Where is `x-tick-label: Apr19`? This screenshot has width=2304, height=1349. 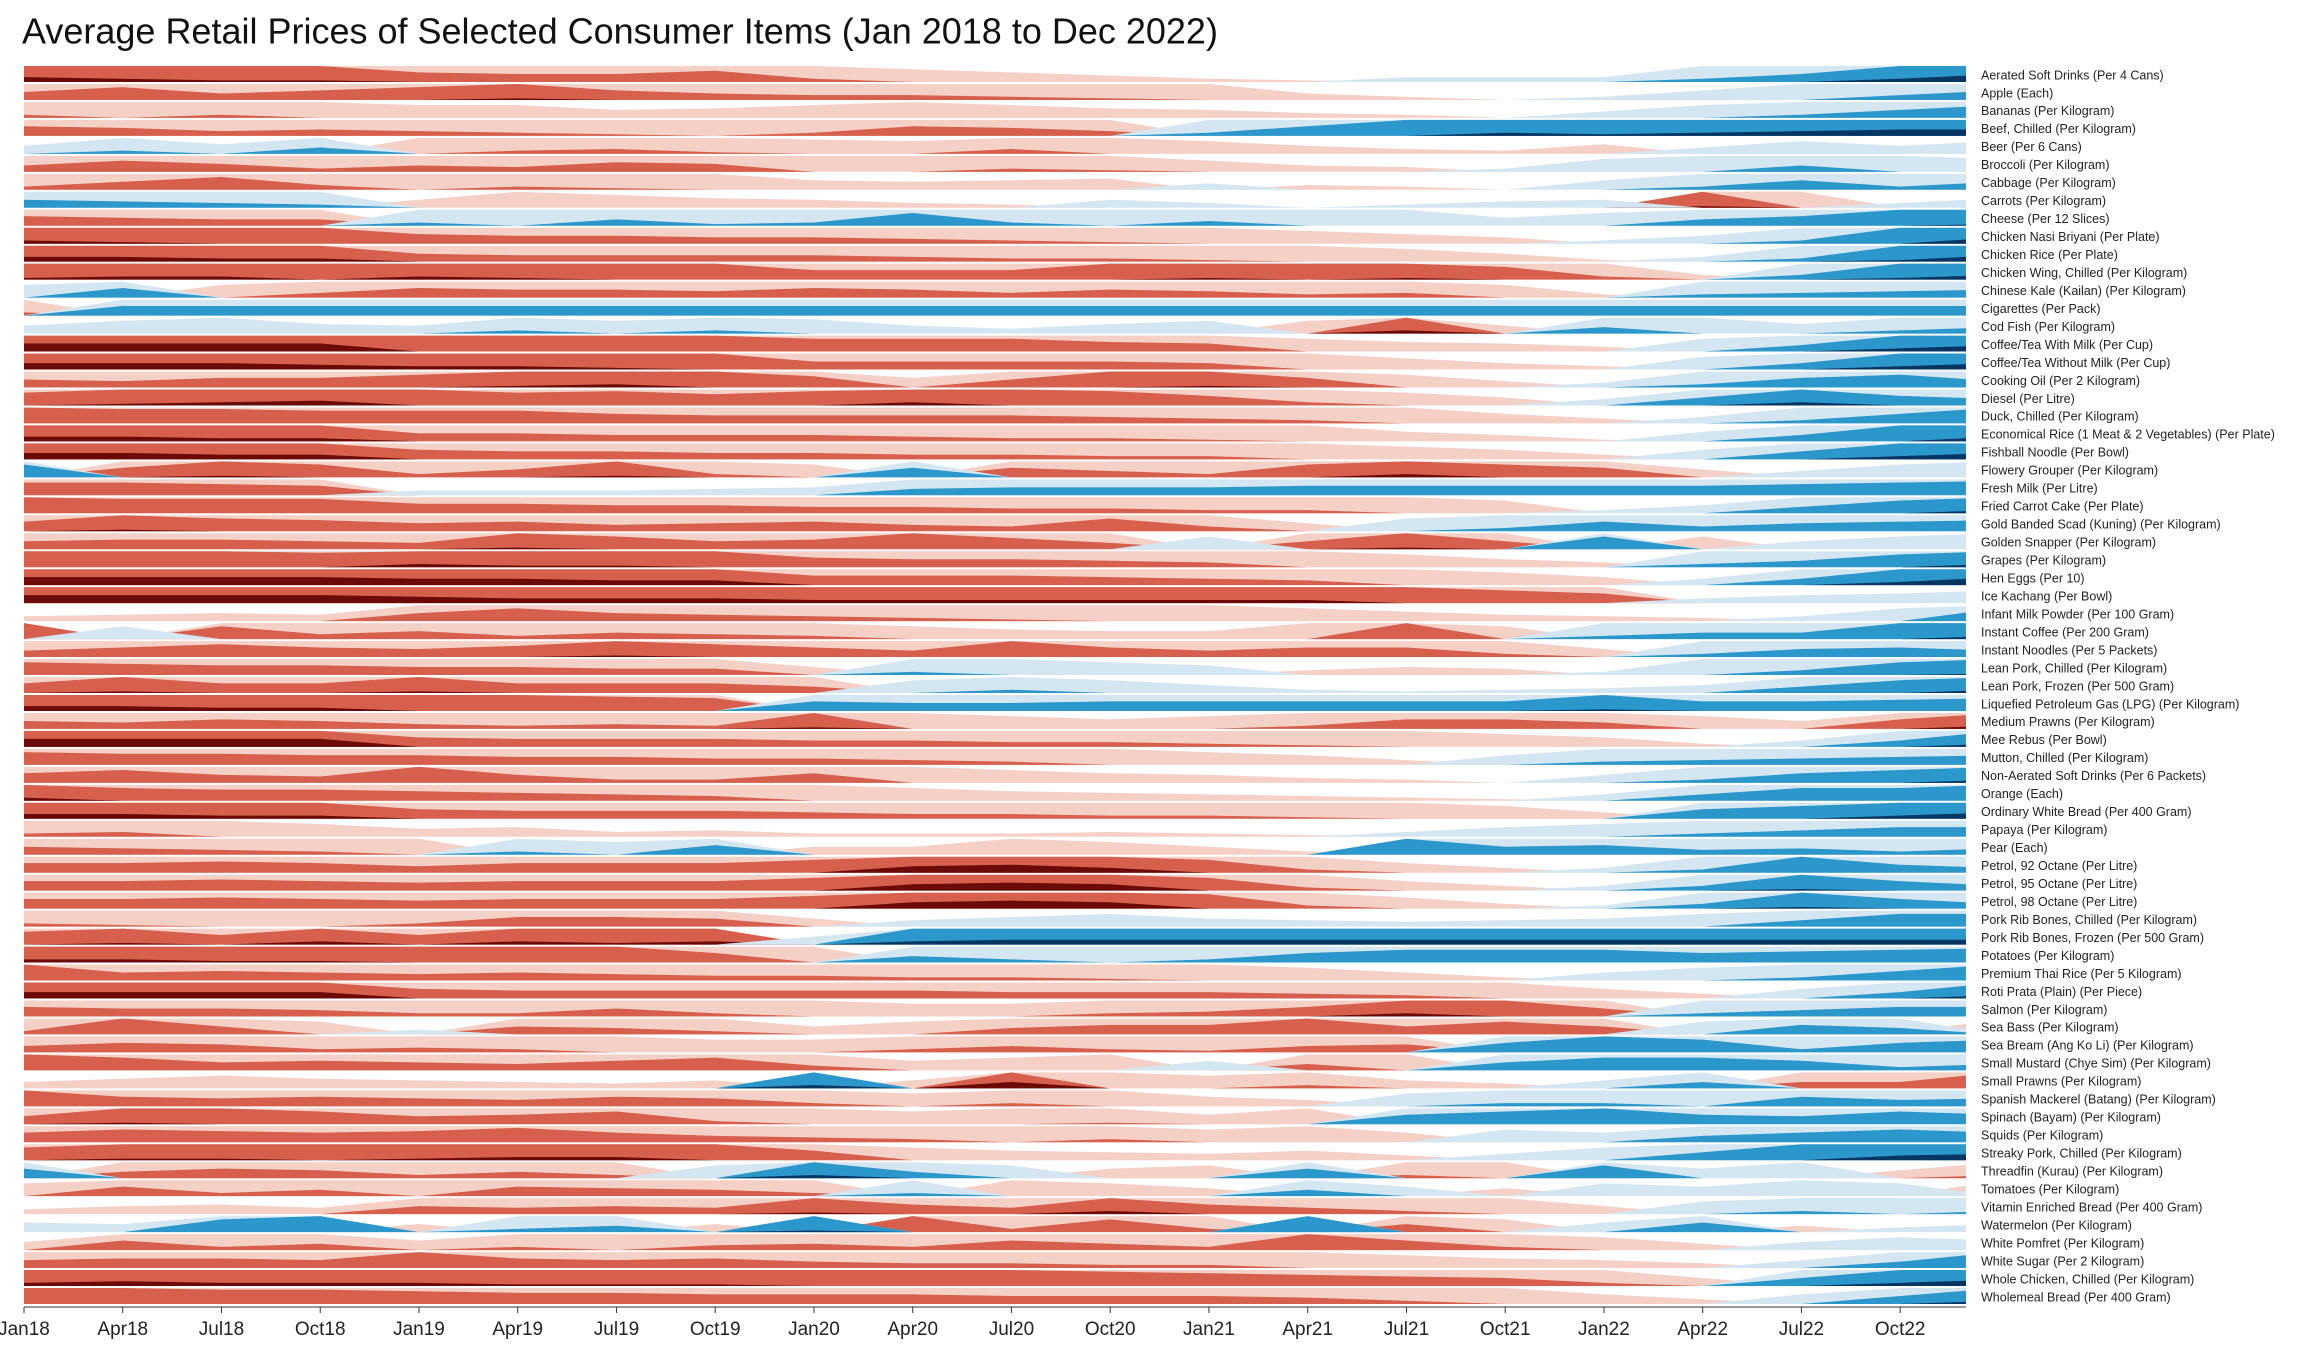 x-tick-label: Apr19 is located at coordinates (517, 1329).